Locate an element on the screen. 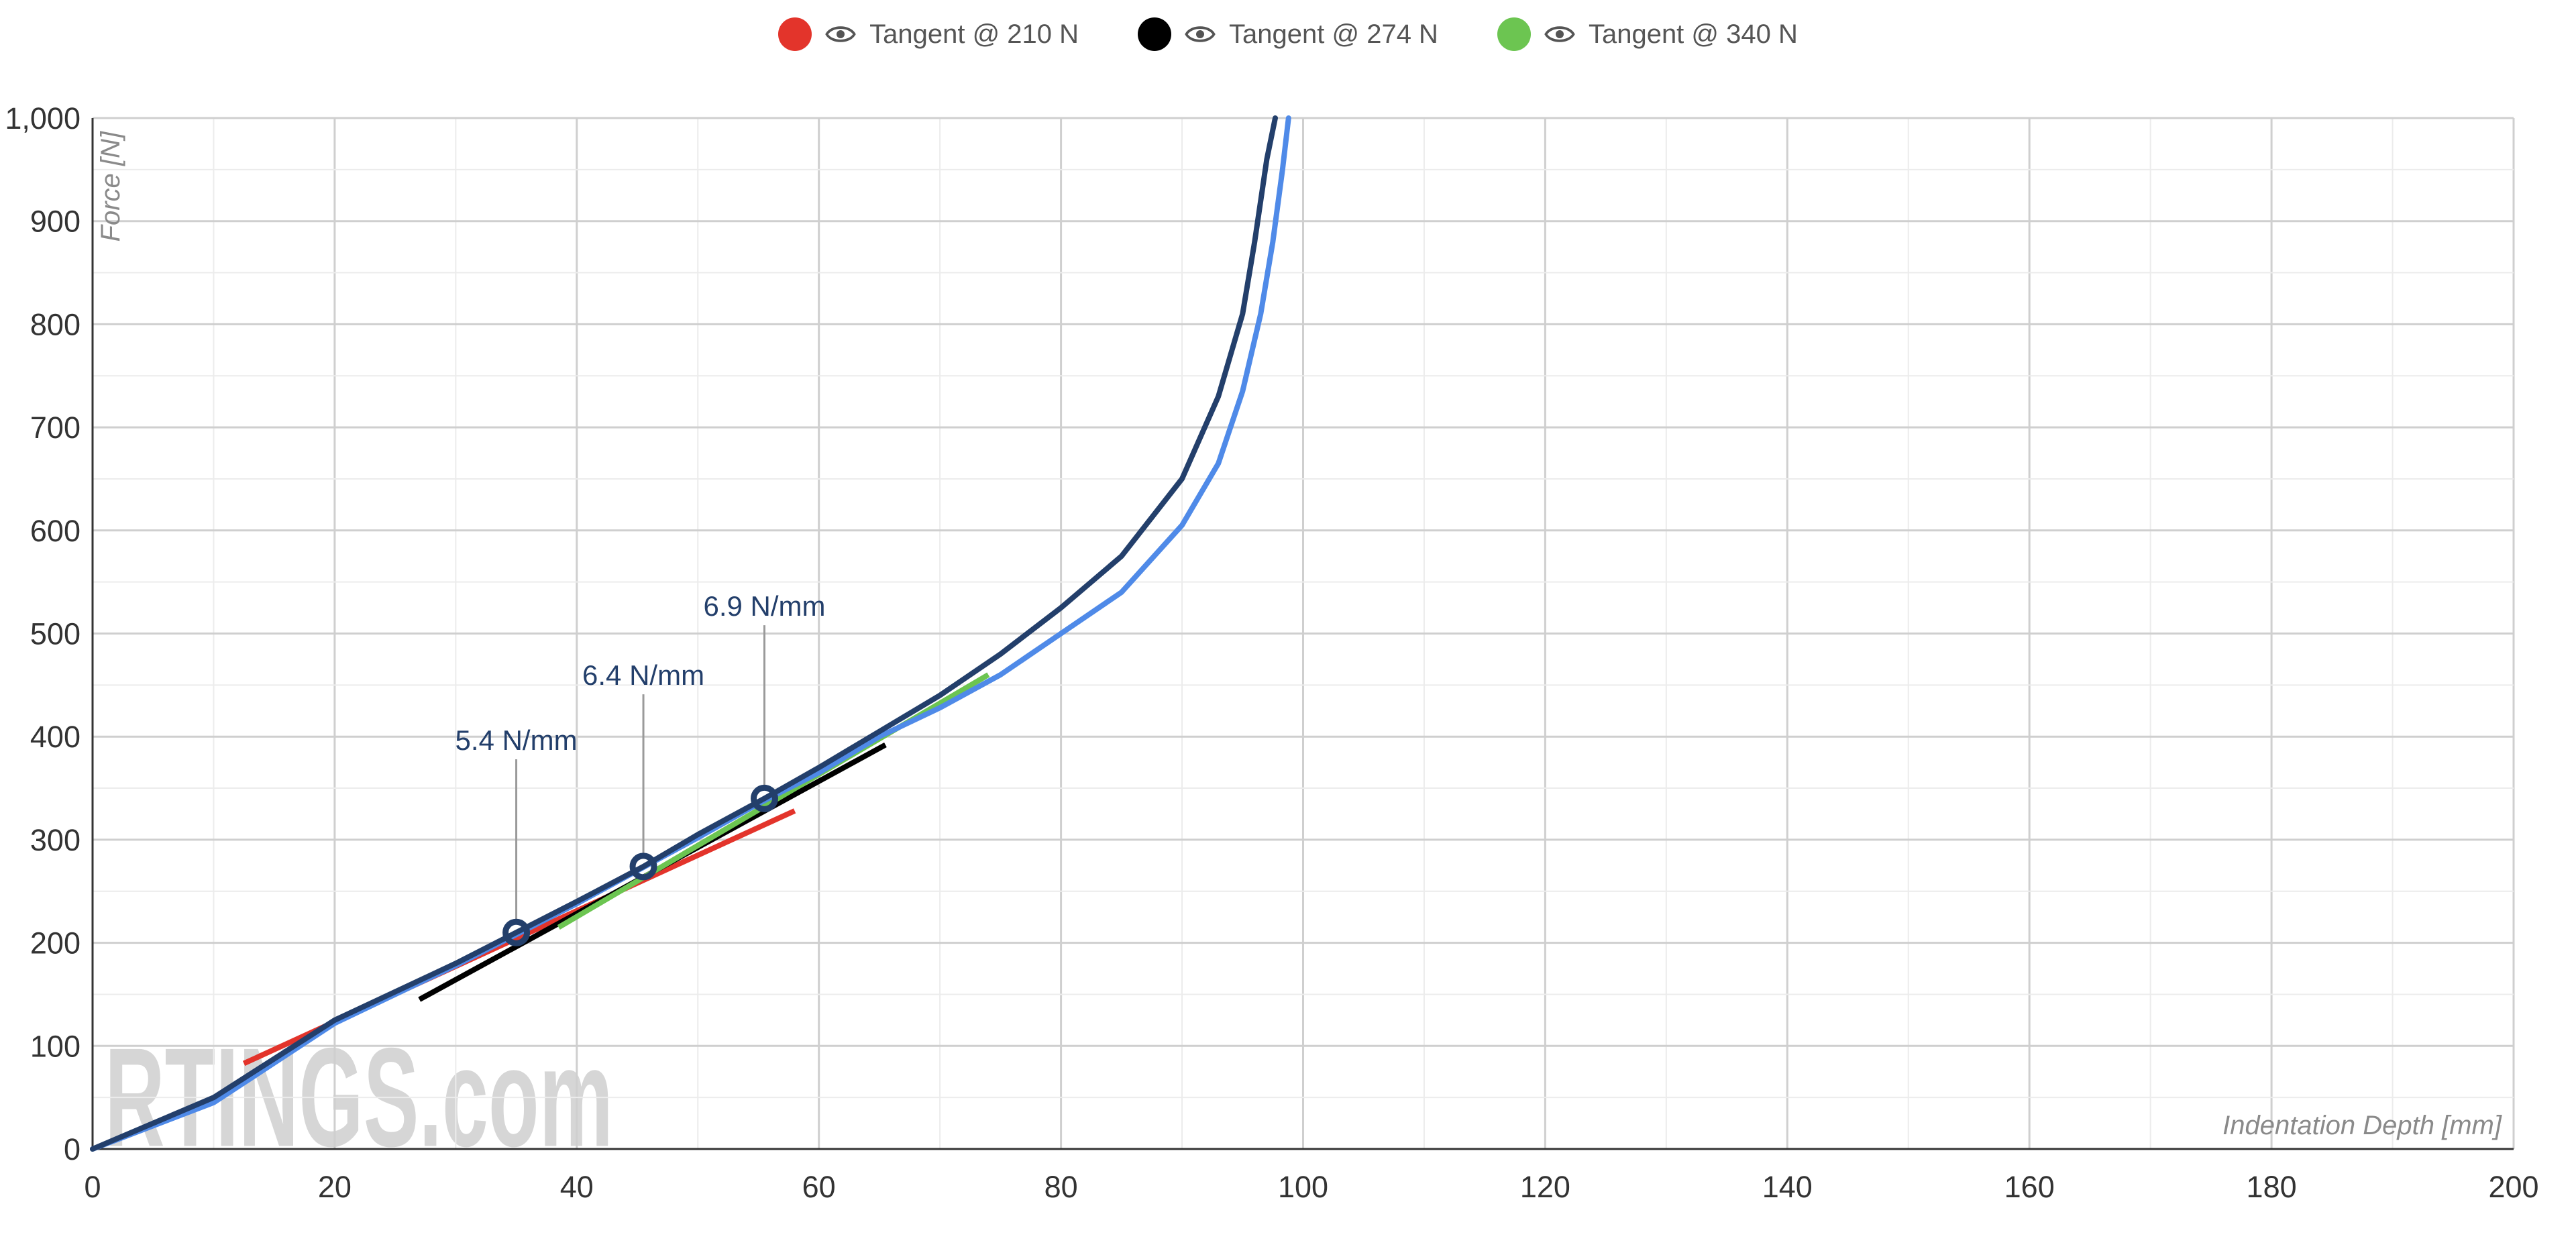 The width and height of the screenshot is (2576, 1259). legend-item-tangent-274: Tangent @ 274 N is located at coordinates (1288, 34).